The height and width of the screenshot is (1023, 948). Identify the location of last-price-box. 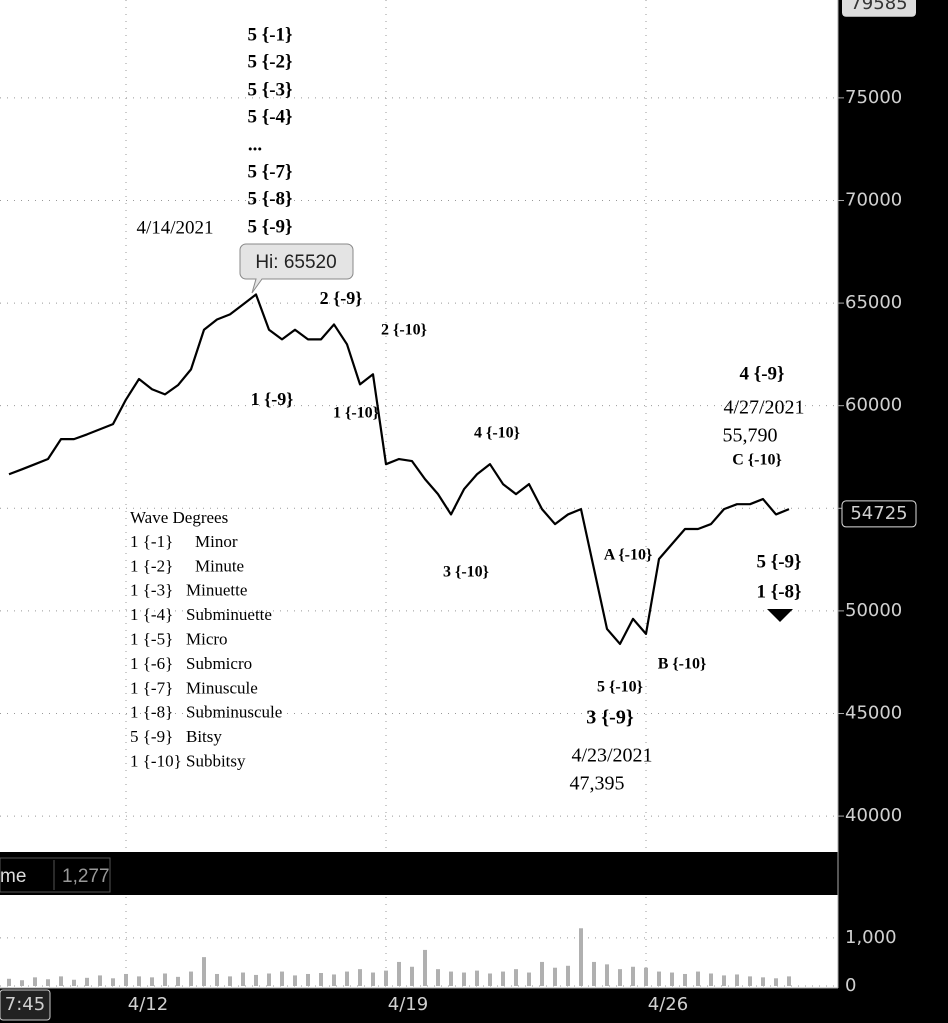
(879, 514).